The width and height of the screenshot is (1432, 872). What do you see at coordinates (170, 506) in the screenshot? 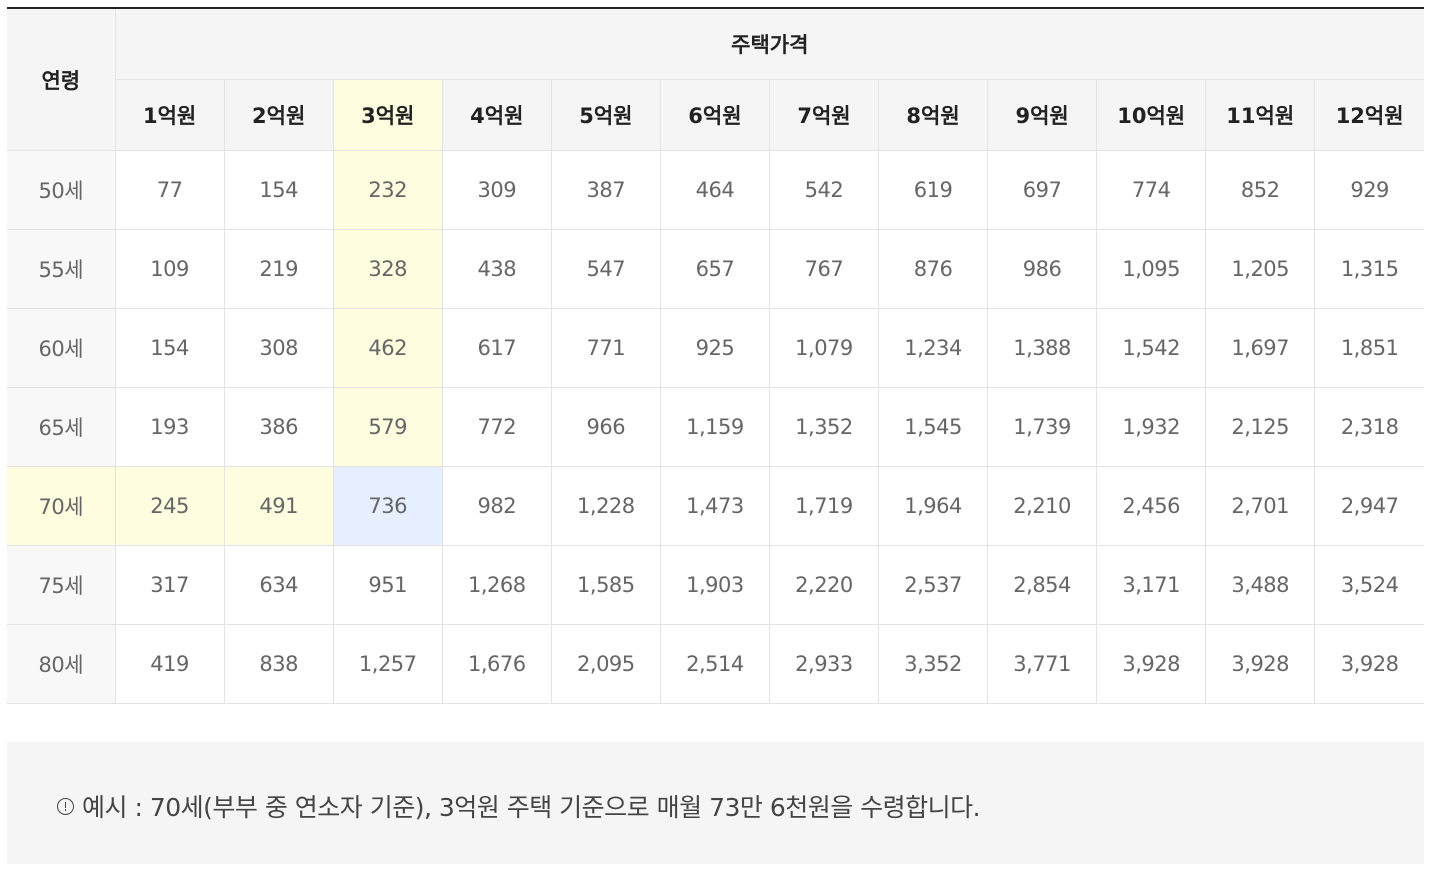
I see `pension-value-cell: 245` at bounding box center [170, 506].